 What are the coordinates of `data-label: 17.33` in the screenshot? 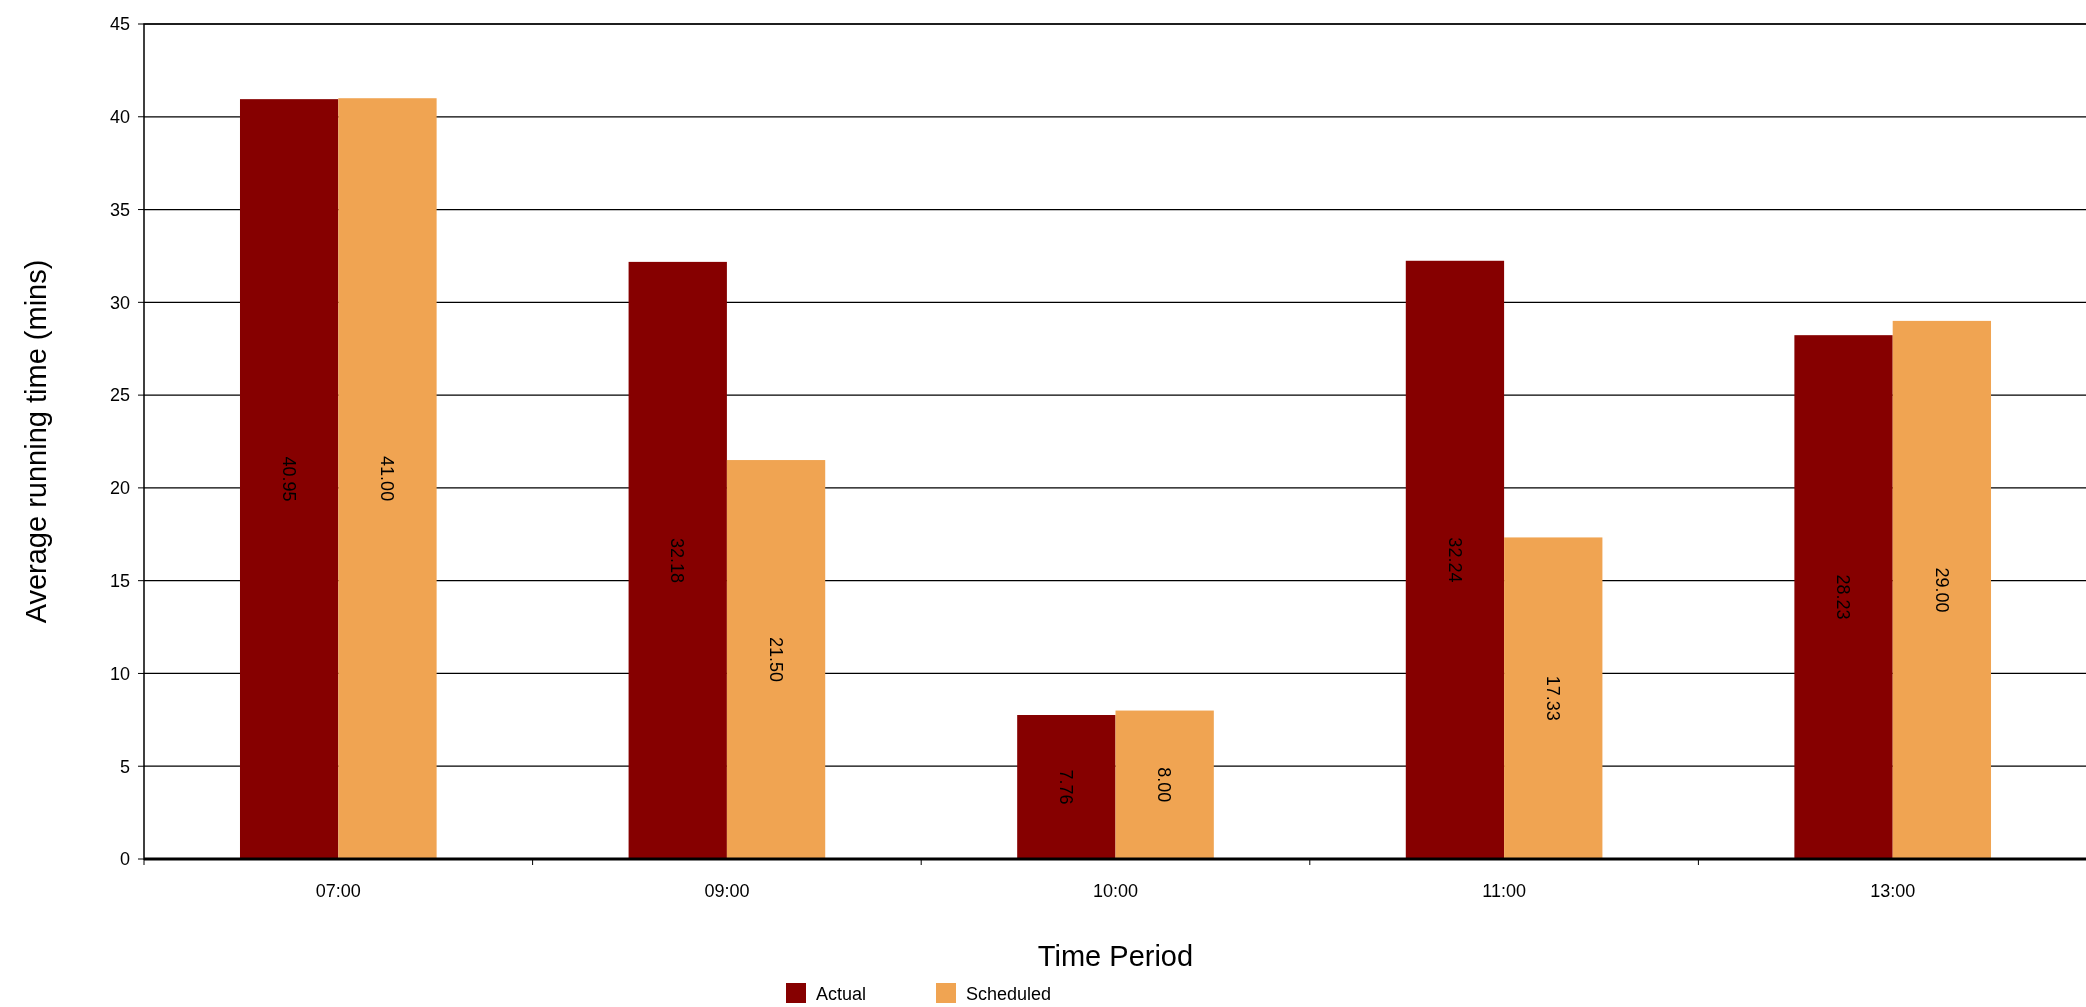 It's located at (1552, 698).